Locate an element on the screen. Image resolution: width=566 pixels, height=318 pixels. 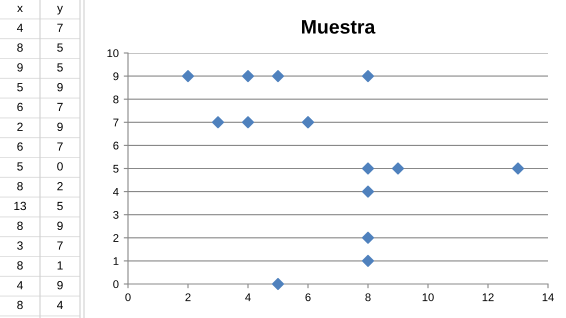
text: 3 is located at coordinates (20, 245).